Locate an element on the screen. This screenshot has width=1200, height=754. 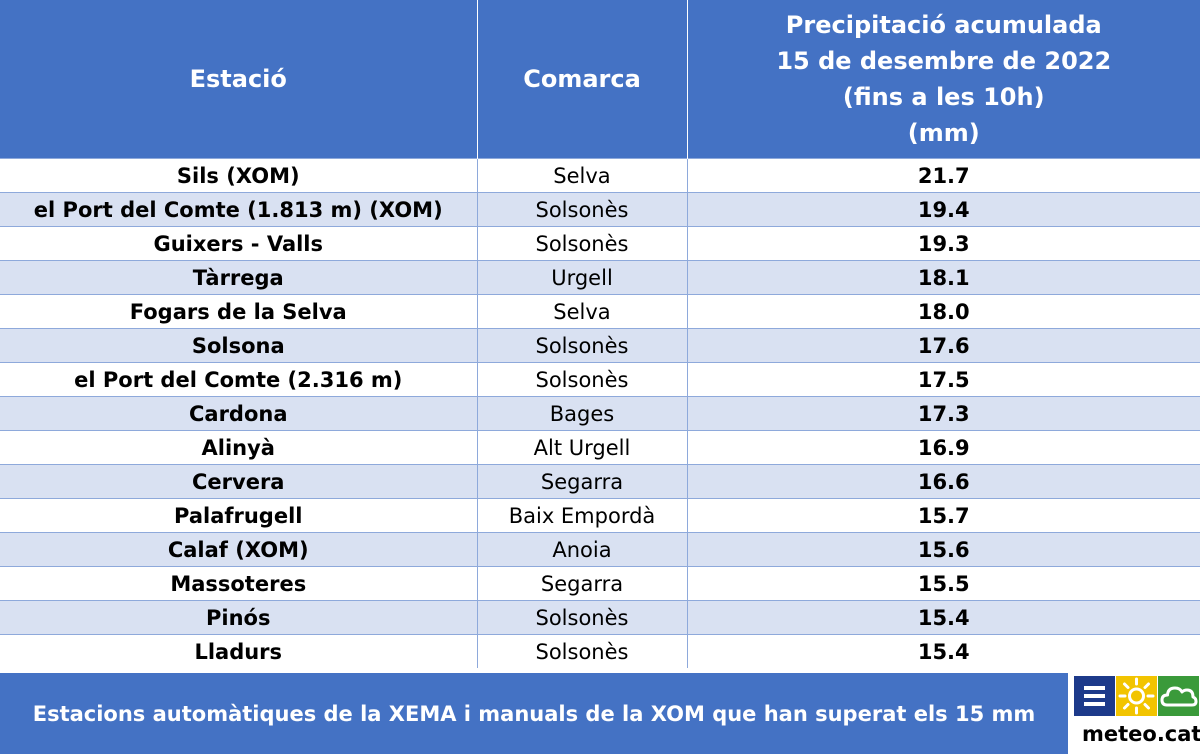
header-precip-line: 15 de desembre de 2022 is located at coordinates (944, 61).